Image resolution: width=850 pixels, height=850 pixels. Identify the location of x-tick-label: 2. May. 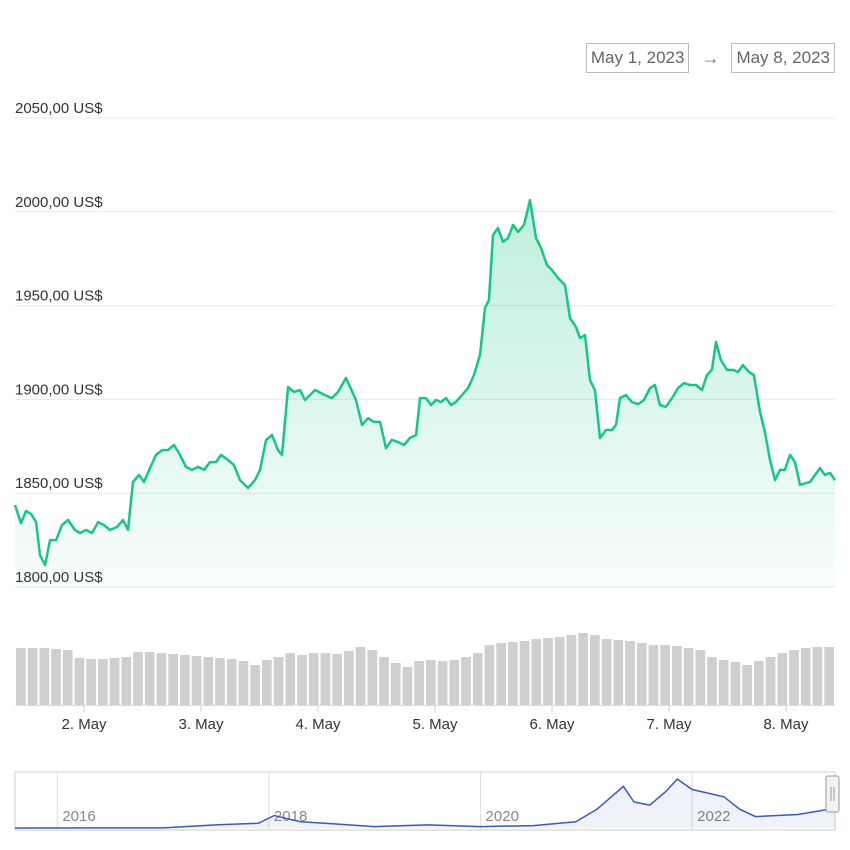
(85, 724).